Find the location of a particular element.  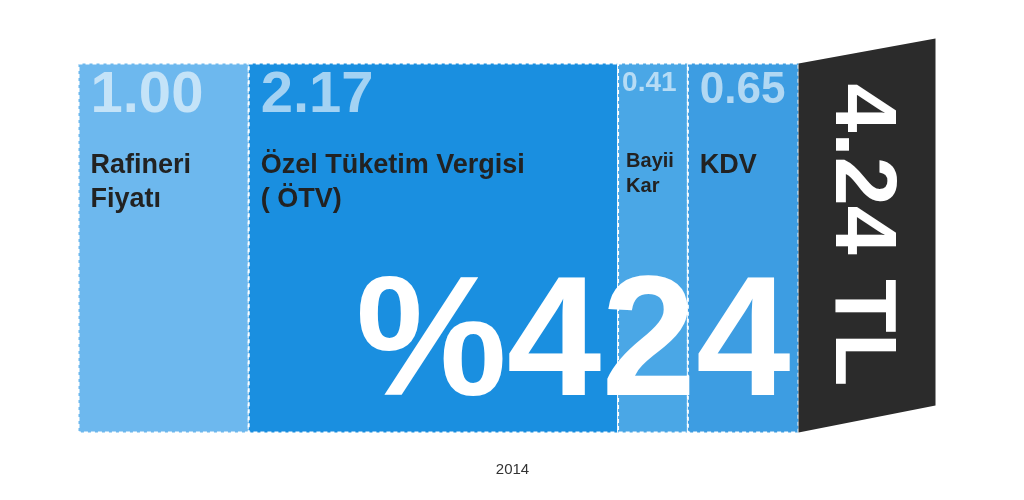

series-label: Özel Tüketim Vergisi ( ÖTV) is located at coordinates (392, 180).